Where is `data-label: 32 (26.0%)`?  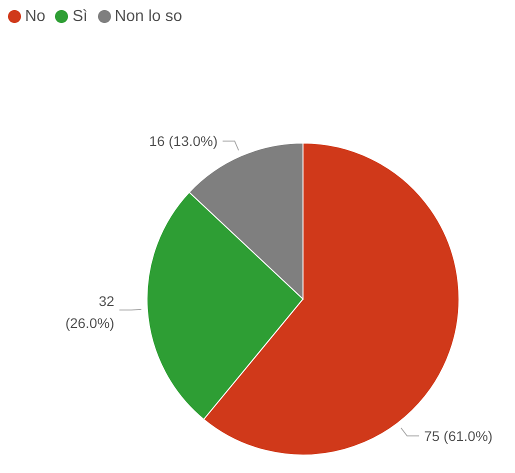
data-label: 32 (26.0%) is located at coordinates (90, 311).